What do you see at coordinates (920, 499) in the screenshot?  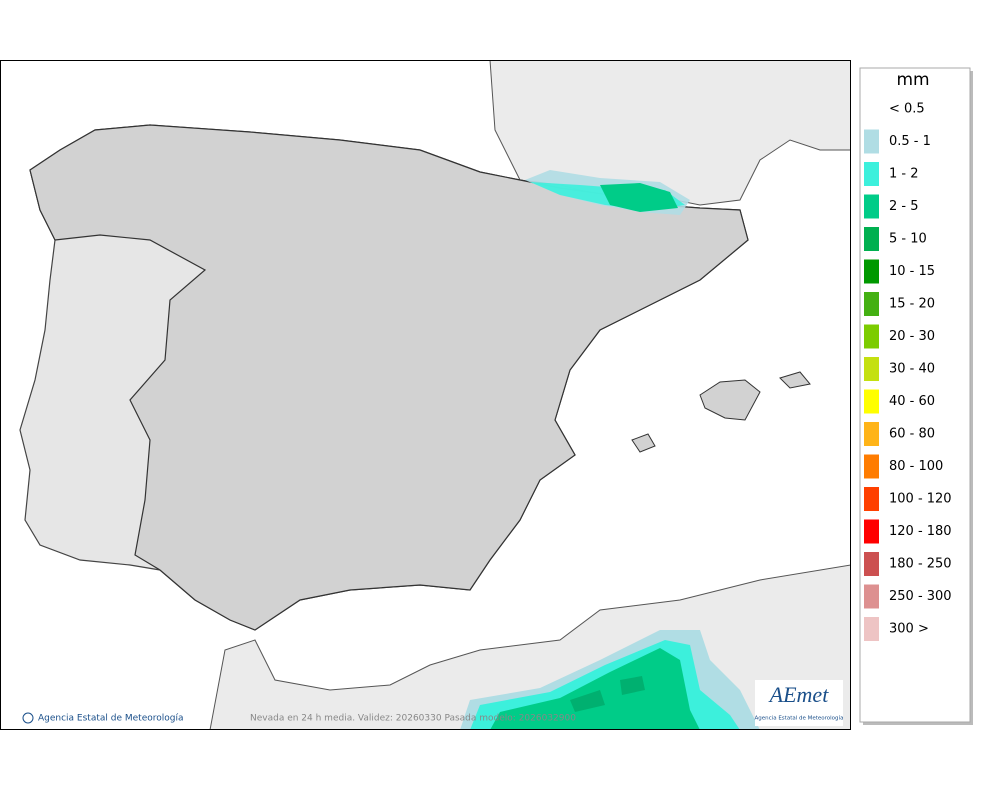 I see `legend-label: 100 - 120` at bounding box center [920, 499].